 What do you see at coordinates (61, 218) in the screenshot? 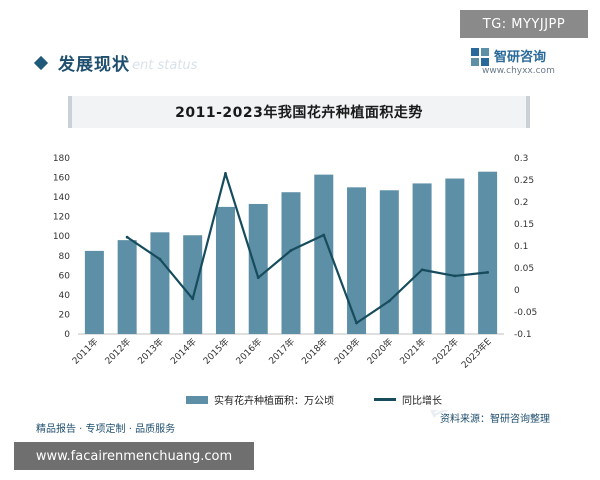
I see `y-left-tick-label: 120` at bounding box center [61, 218].